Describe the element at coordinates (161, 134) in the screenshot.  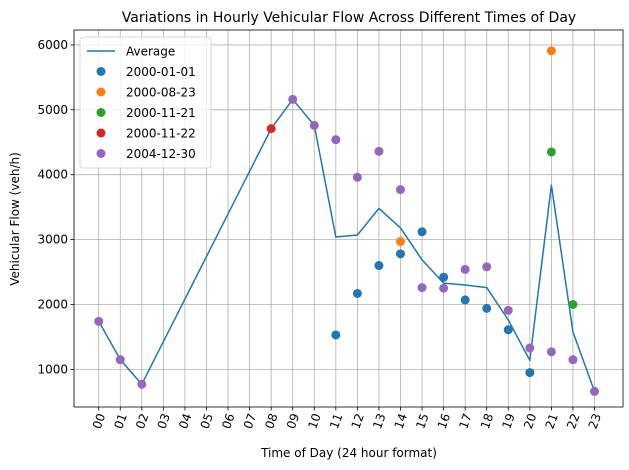
I see `legend-label: 2000-11-22` at that location.